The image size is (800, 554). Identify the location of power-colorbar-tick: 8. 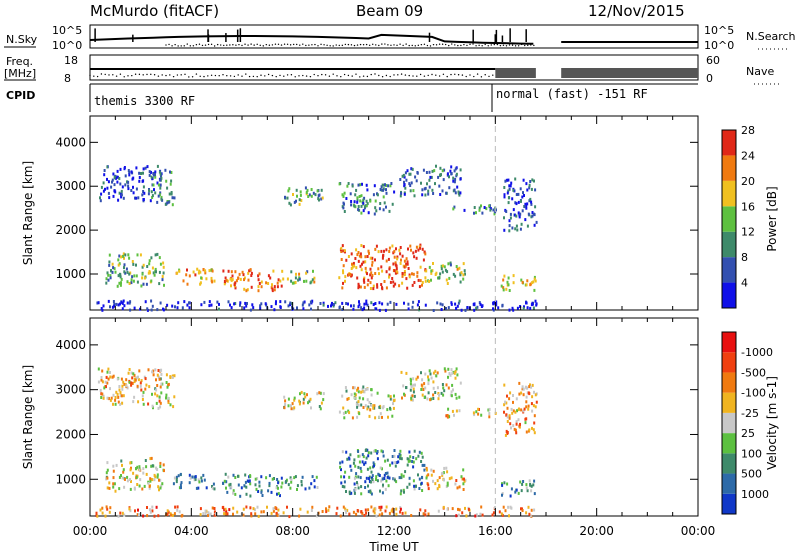
(744, 257).